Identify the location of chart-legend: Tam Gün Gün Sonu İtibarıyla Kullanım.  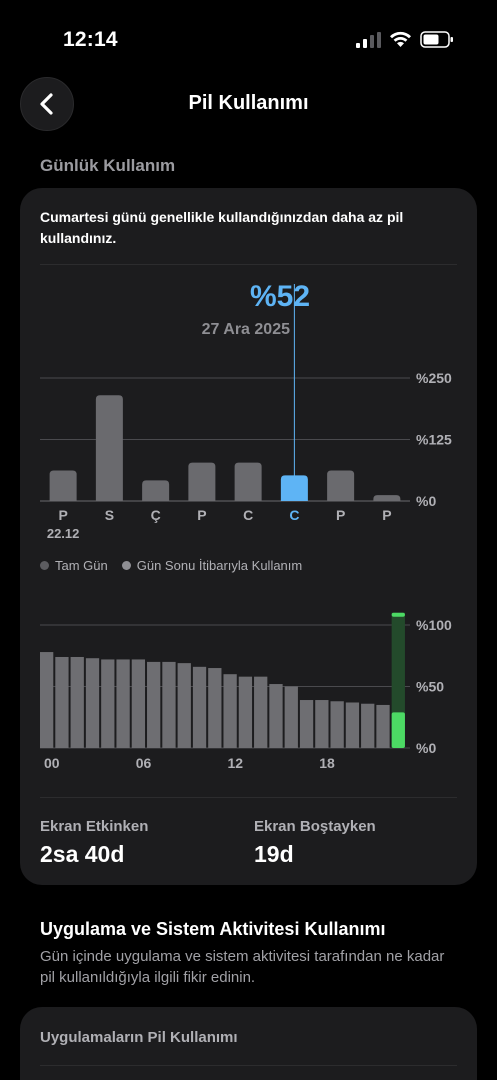
(171, 565).